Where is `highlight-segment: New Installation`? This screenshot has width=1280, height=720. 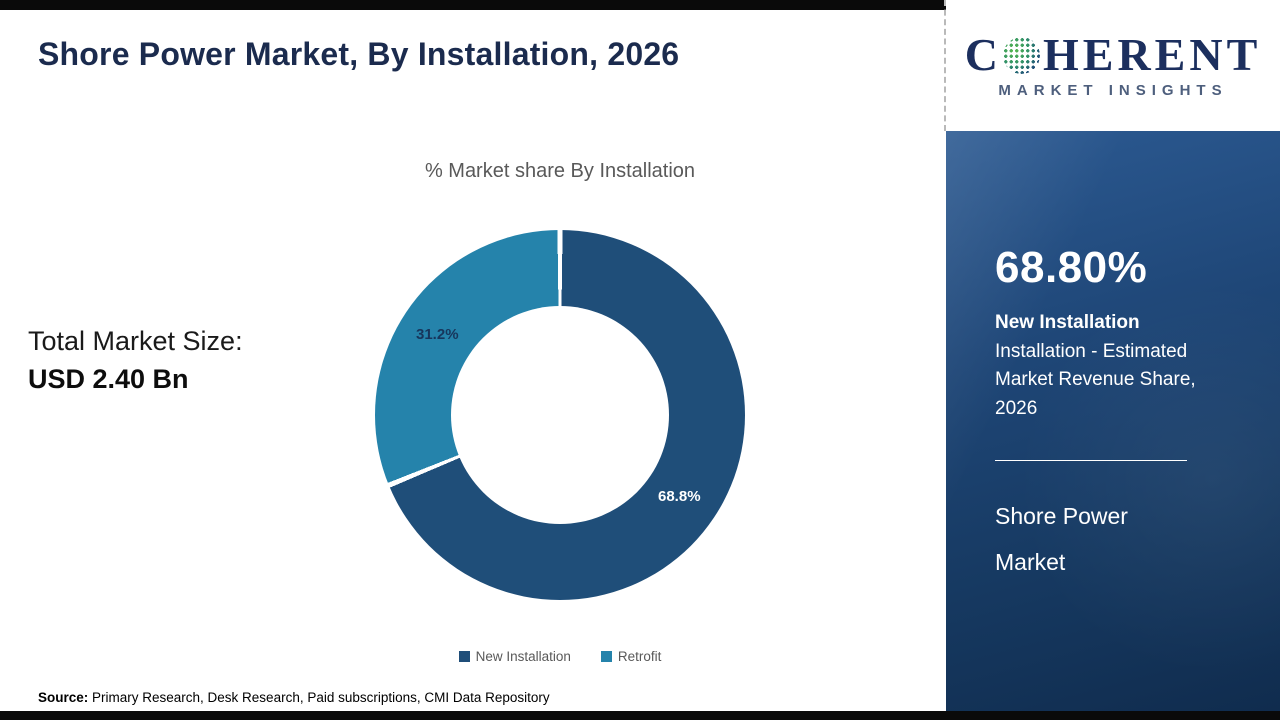 highlight-segment: New Installation is located at coordinates (1067, 322).